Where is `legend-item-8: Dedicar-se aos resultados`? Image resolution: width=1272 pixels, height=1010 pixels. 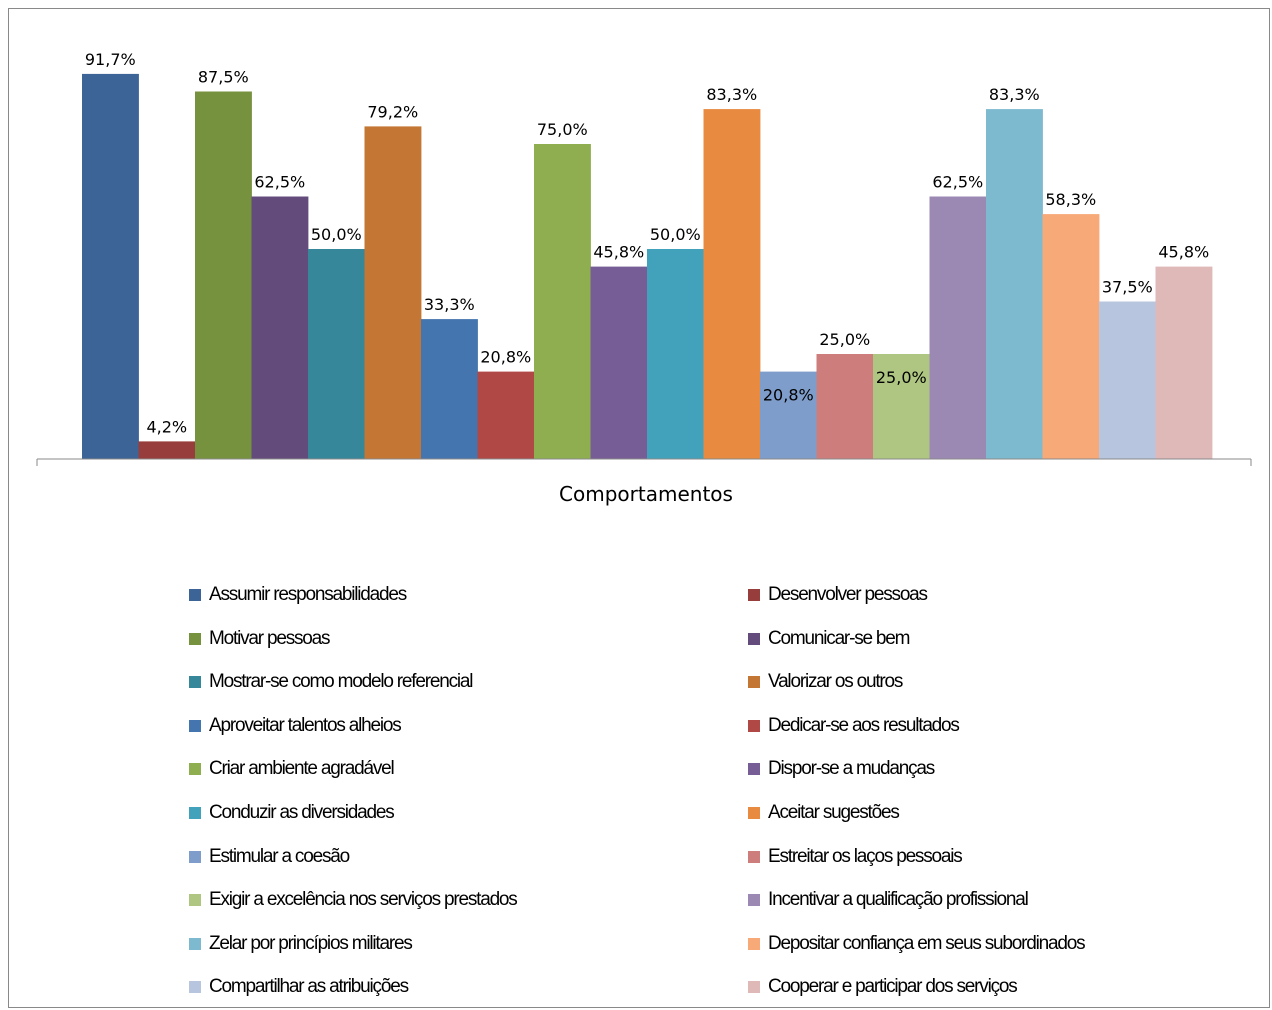
legend-item-8: Dedicar-se aos resultados is located at coordinates (854, 726).